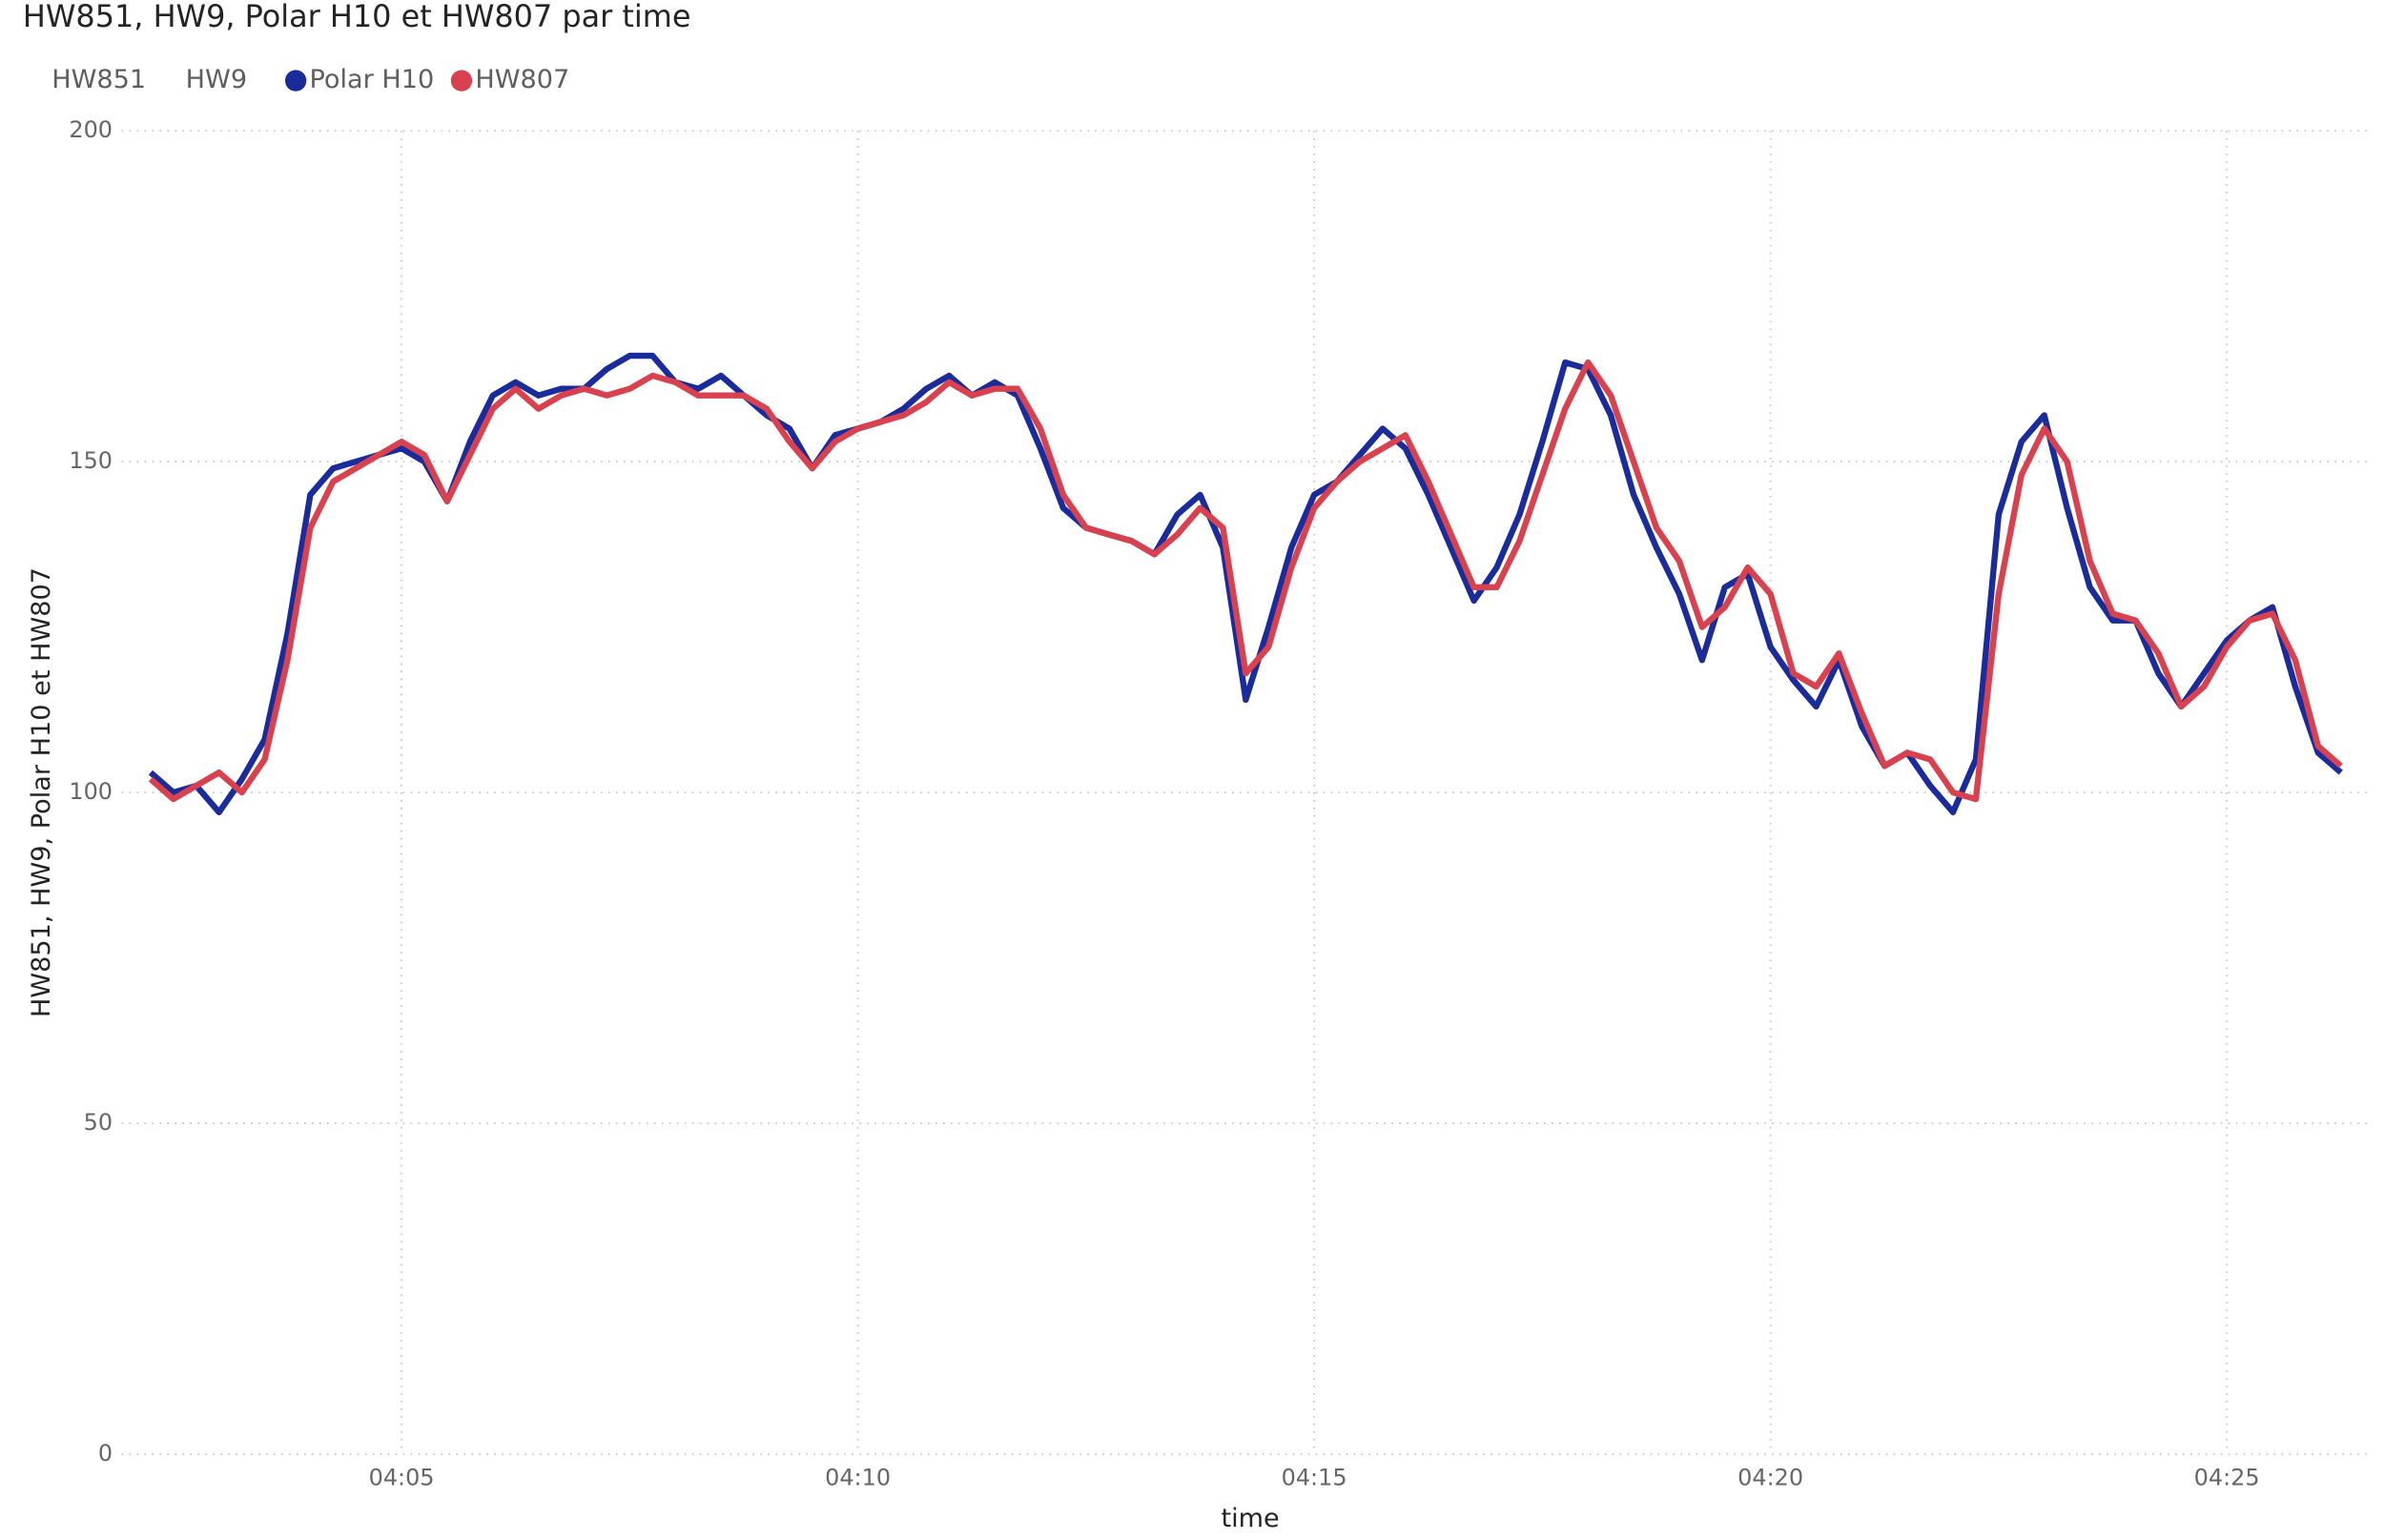  What do you see at coordinates (91, 129) in the screenshot?
I see `y-tick-label: 200` at bounding box center [91, 129].